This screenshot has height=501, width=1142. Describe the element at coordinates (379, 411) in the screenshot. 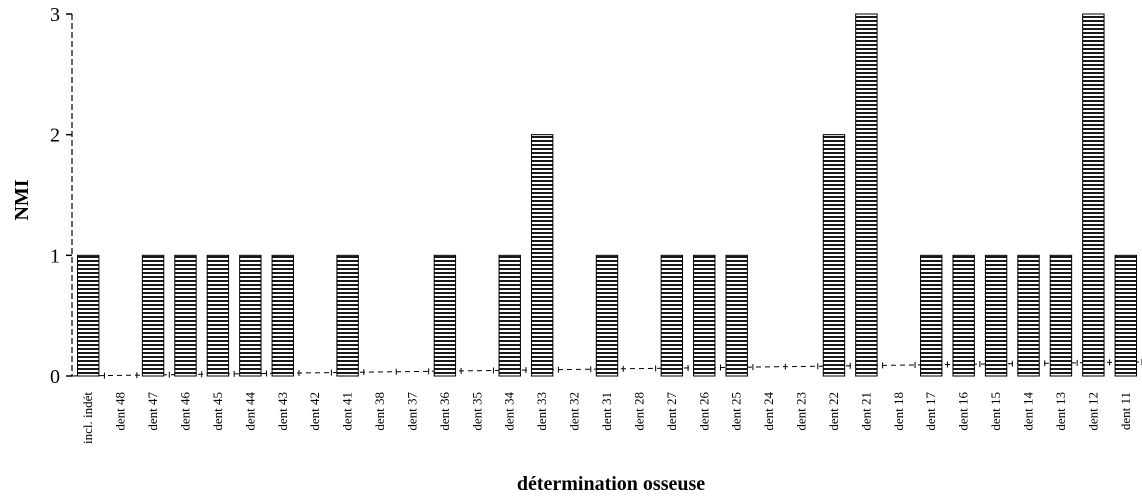

I see `x-tick-label: dent 38` at that location.